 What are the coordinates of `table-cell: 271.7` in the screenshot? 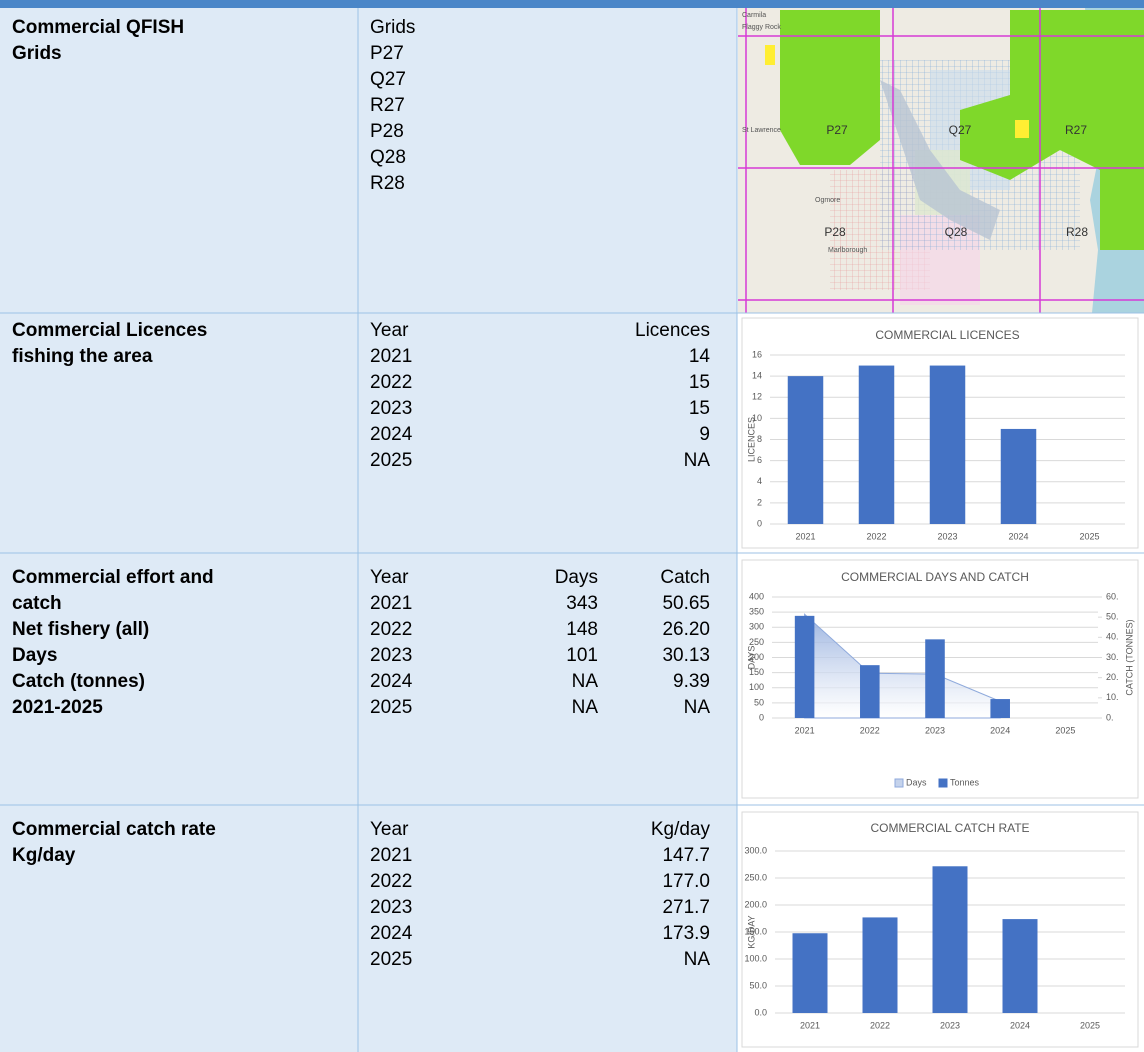 It's located at (686, 907).